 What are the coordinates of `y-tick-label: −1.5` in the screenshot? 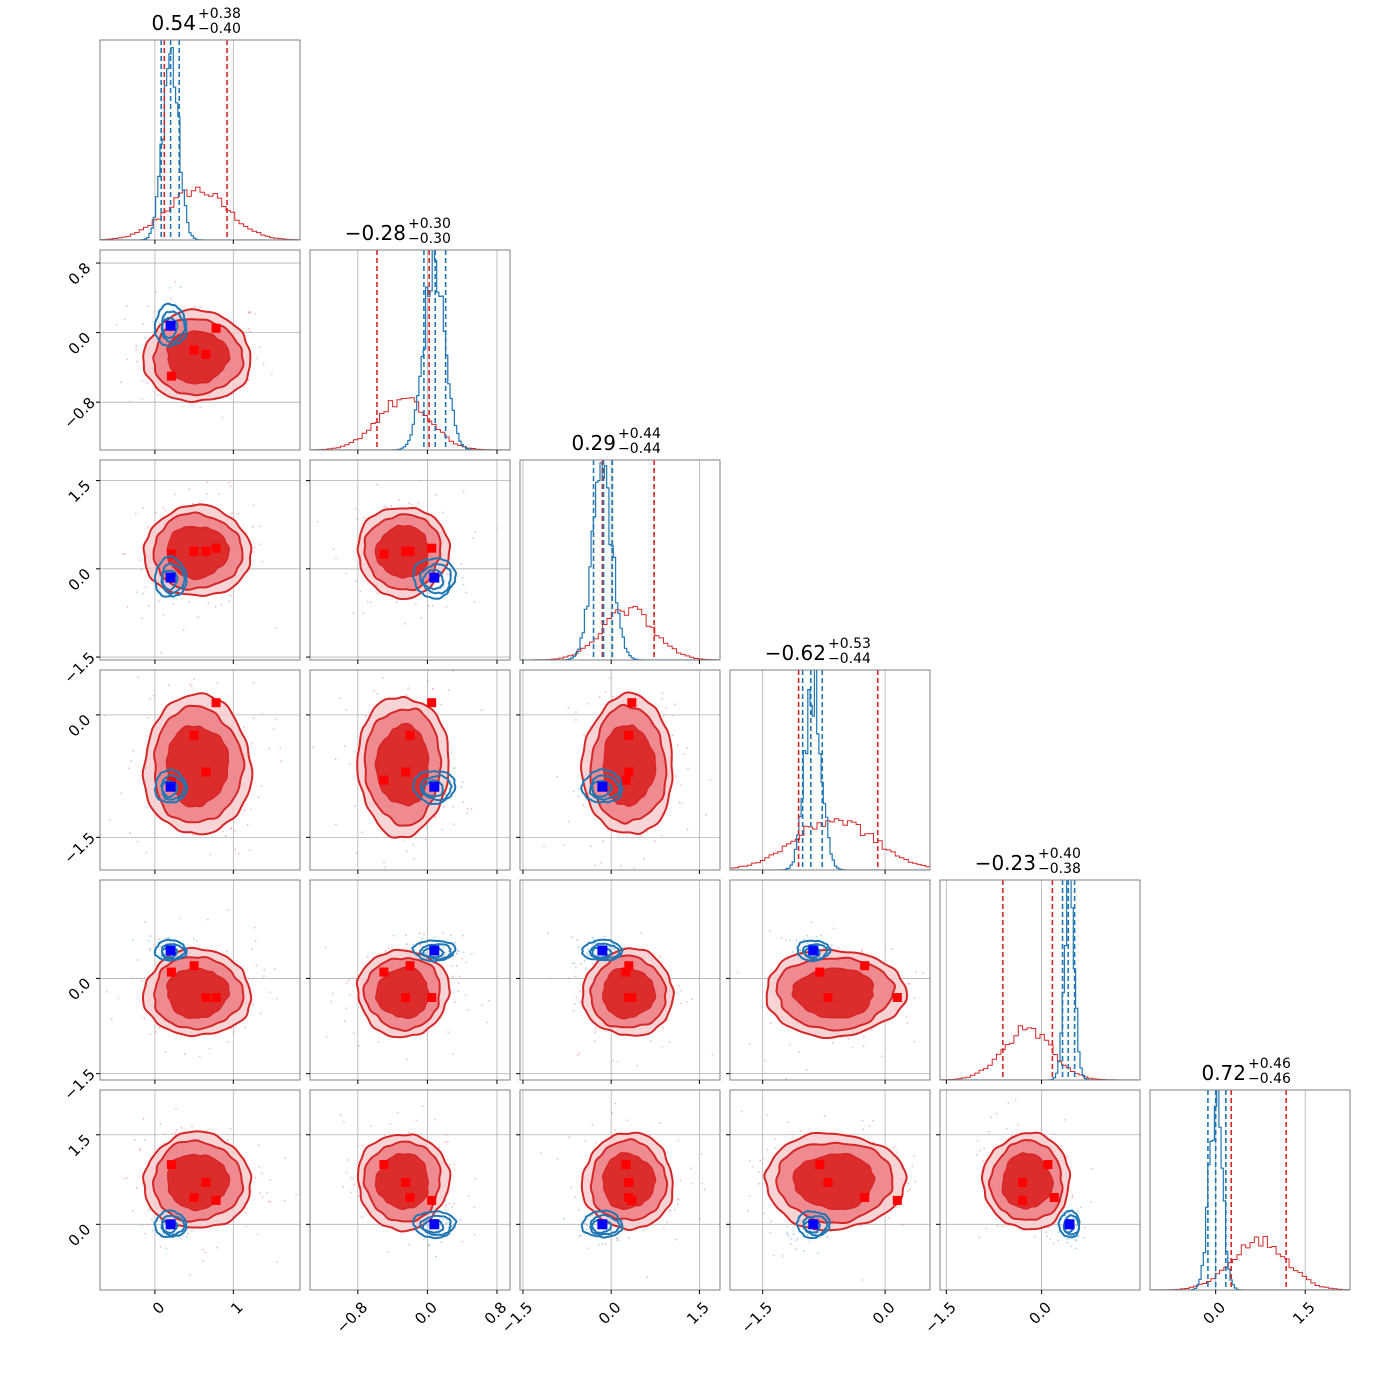 It's located at (79, 1084).